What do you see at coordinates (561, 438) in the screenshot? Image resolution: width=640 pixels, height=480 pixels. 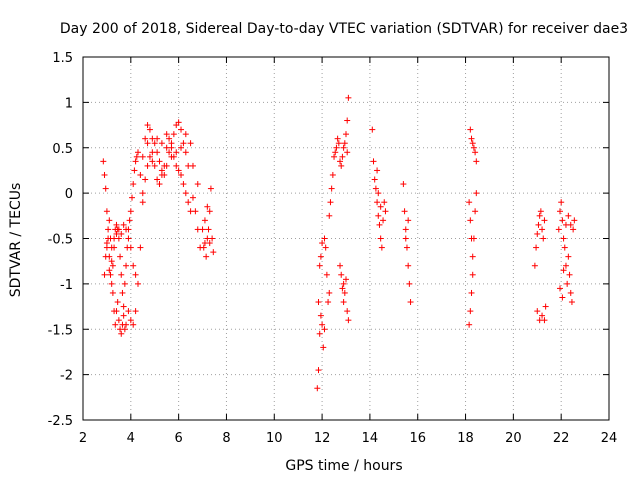 I see `x-tick-label: 22` at bounding box center [561, 438].